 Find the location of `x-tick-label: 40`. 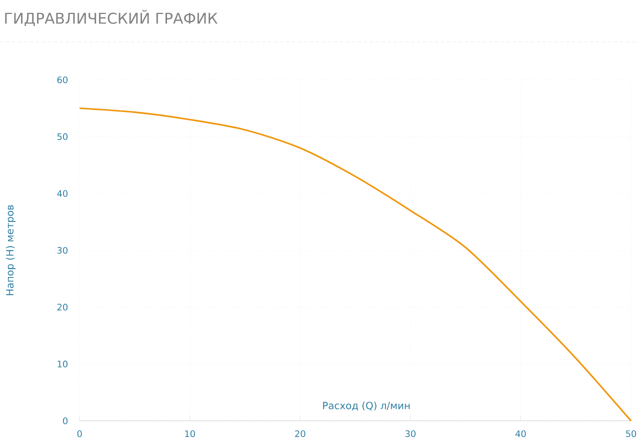

x-tick-label: 40 is located at coordinates (520, 434).